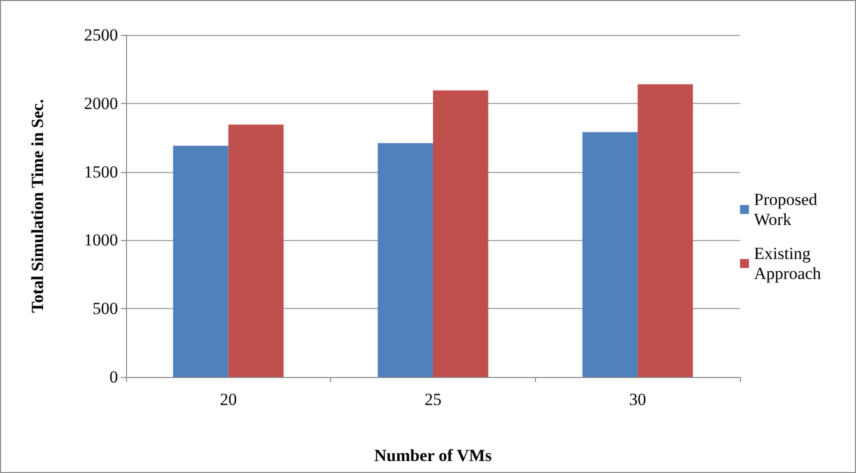 This screenshot has height=473, width=856. What do you see at coordinates (788, 209) in the screenshot?
I see `legend-label: Proposed Work` at bounding box center [788, 209].